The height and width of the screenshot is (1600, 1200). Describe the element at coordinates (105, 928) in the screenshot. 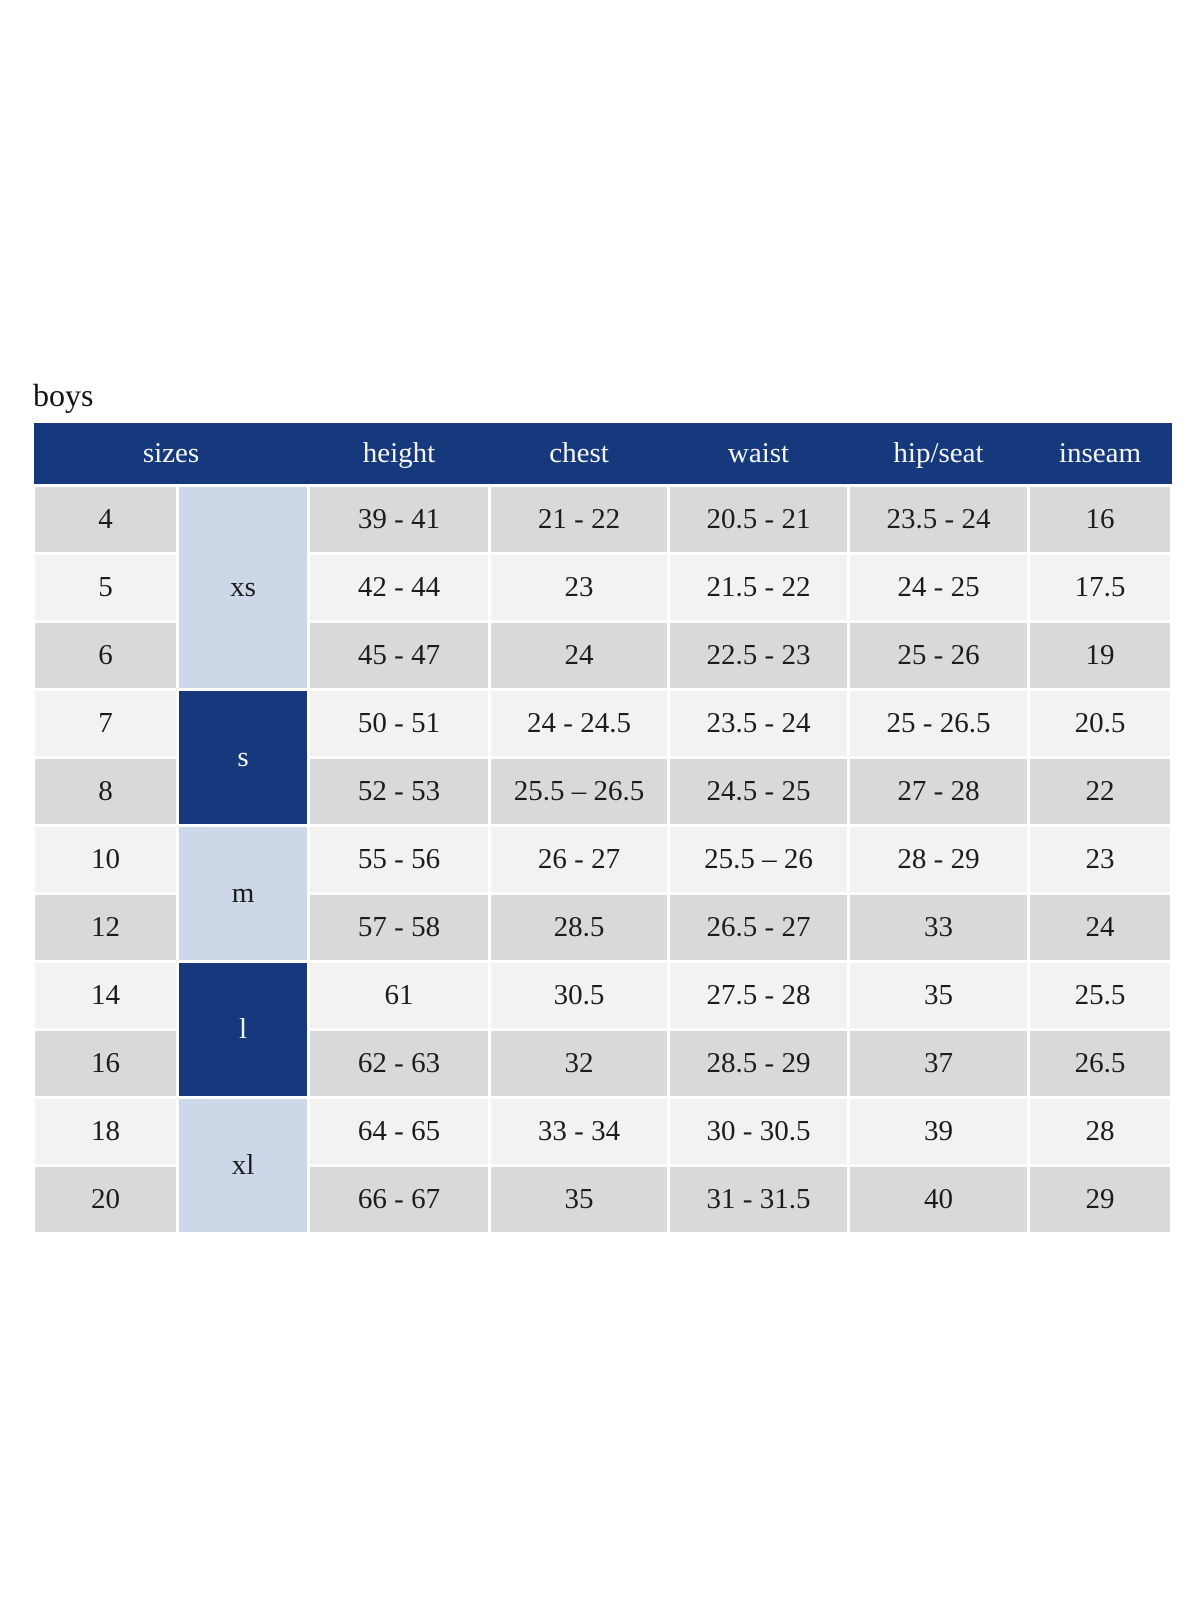

I see `size-cell: 12` at that location.